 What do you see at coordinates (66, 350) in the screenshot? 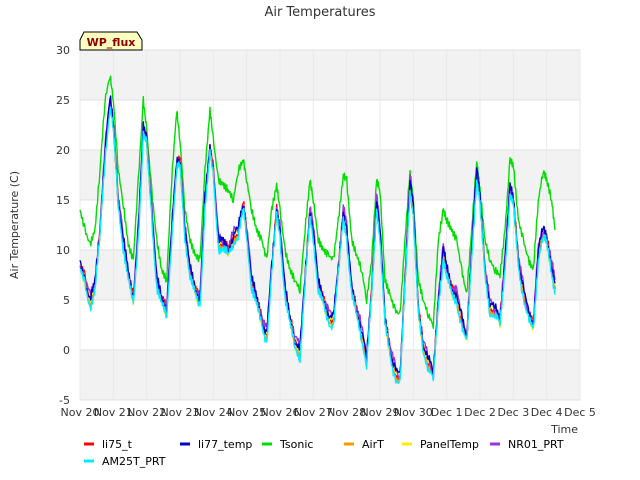
I see `y-tick-label: 0` at bounding box center [66, 350].